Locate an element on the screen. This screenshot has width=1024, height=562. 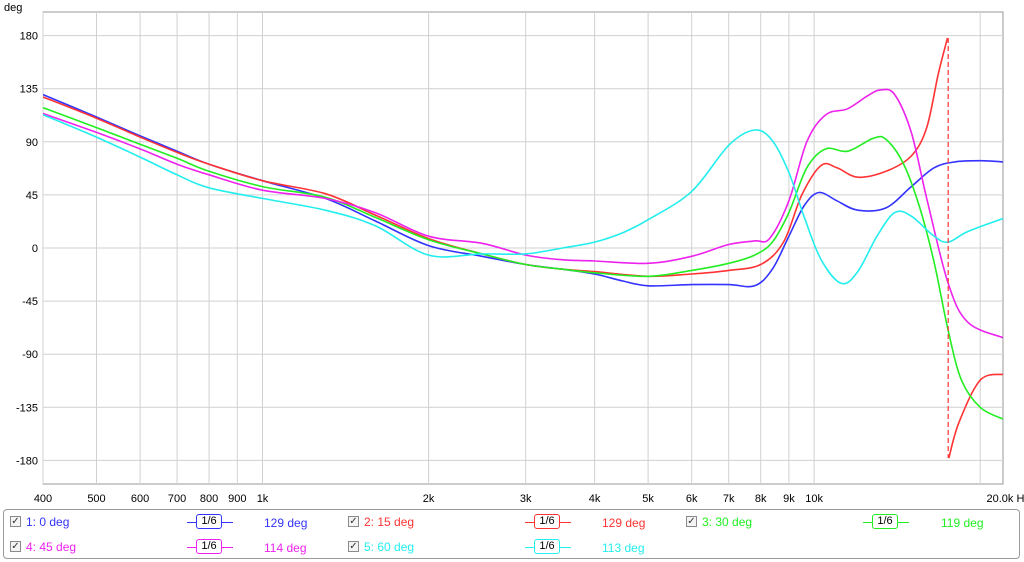
x-tick-label: 20.0k Hz is located at coordinates (1005, 499).